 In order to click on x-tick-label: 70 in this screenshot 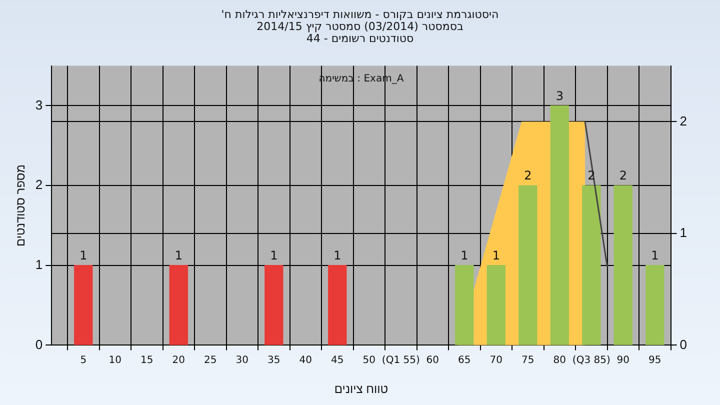, I will do `click(496, 360)`.